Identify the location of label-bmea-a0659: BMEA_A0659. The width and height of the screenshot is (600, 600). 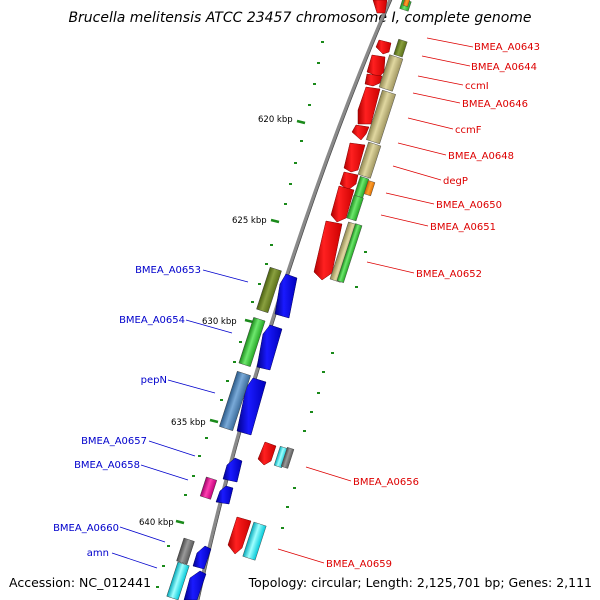
(359, 564).